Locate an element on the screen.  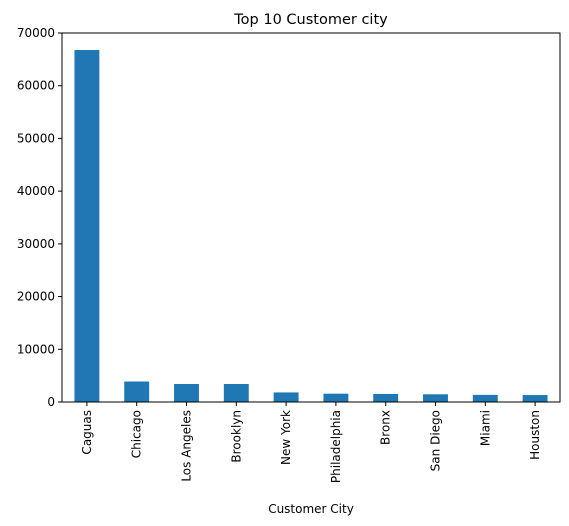
bar-miami is located at coordinates (485, 398).